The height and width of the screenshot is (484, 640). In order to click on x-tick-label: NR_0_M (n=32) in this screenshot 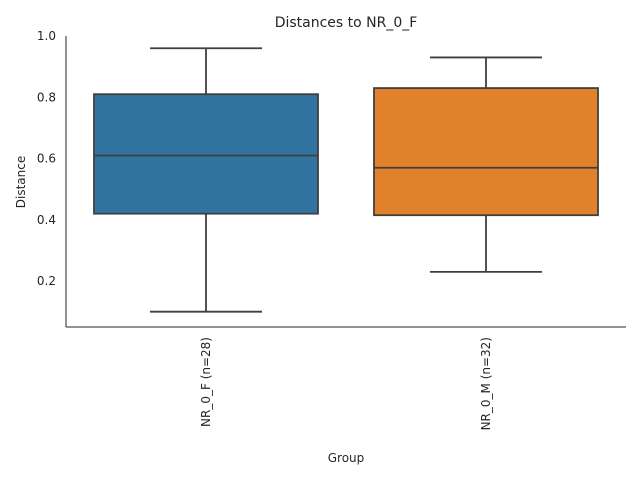, I will do `click(486, 383)`.